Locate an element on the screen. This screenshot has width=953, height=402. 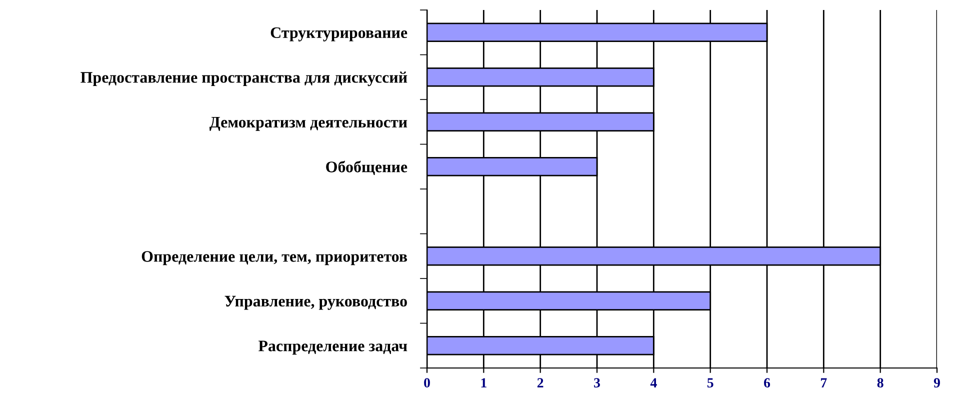
y-tick-label: Распределение задач is located at coordinates (333, 347).